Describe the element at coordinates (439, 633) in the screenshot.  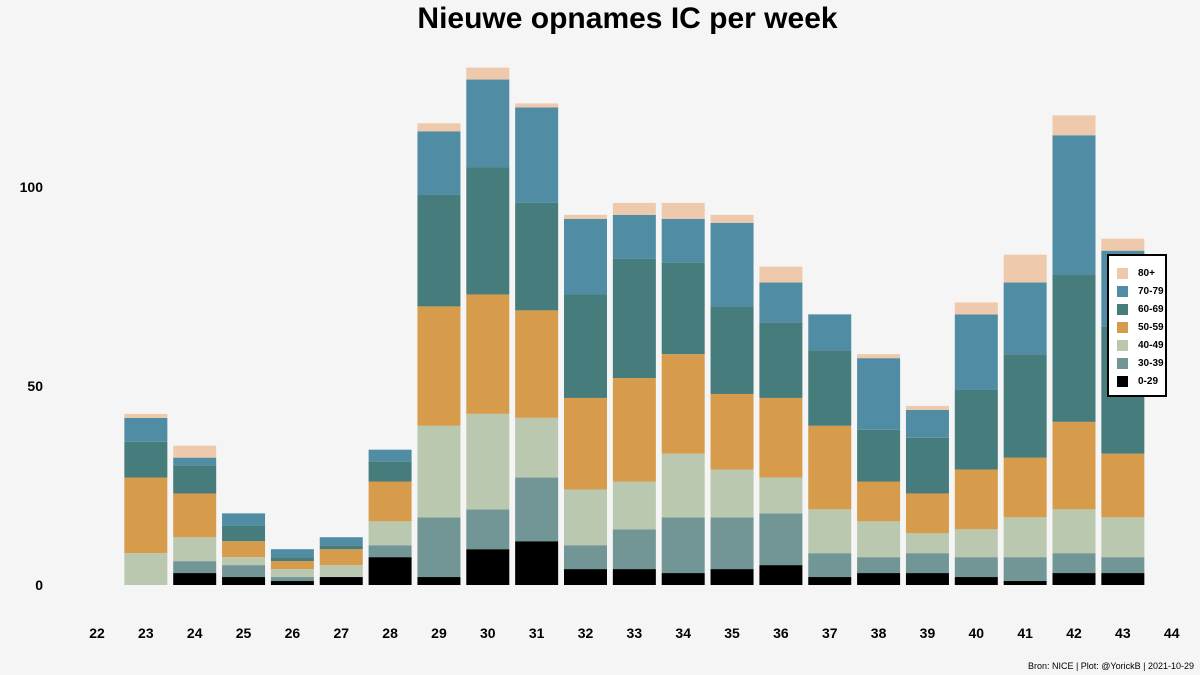
I see `x-tick-label-29: 29` at that location.